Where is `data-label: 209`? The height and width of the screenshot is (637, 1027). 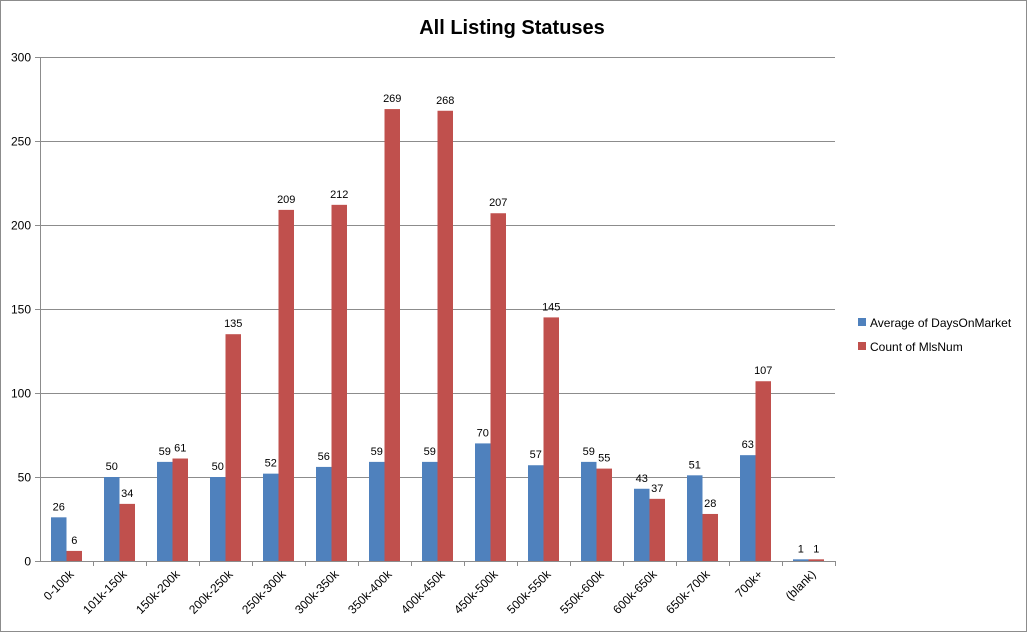 data-label: 209 is located at coordinates (286, 200).